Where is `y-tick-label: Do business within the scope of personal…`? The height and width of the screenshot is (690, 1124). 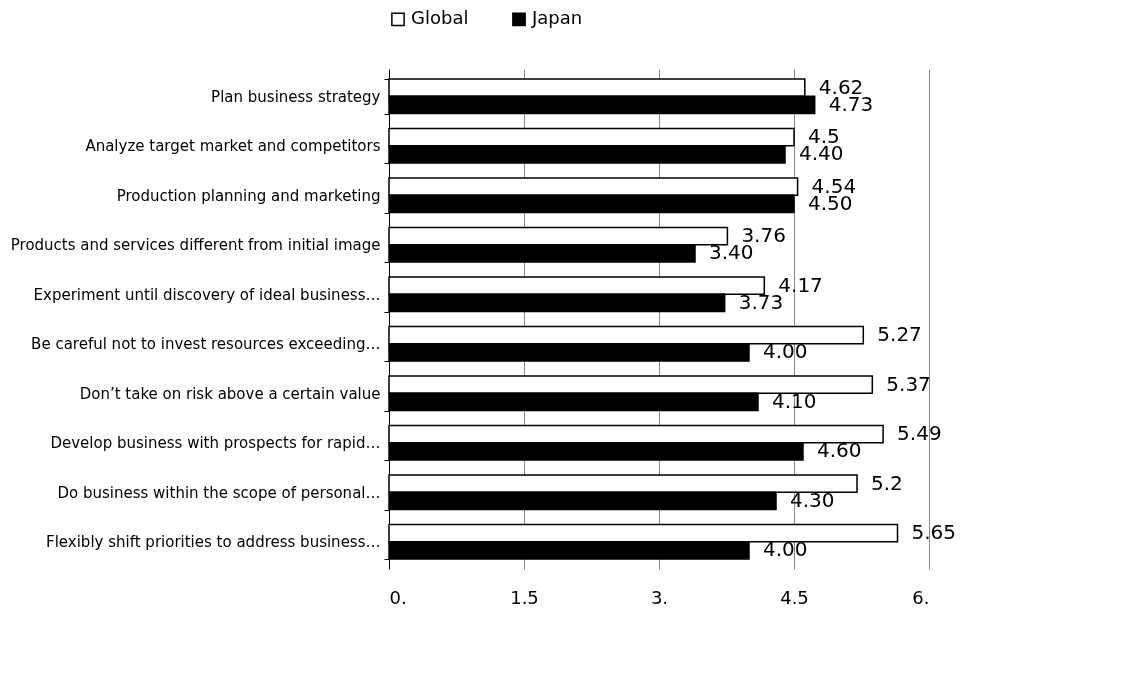 y-tick-label: Do business within the scope of personal… is located at coordinates (219, 492).